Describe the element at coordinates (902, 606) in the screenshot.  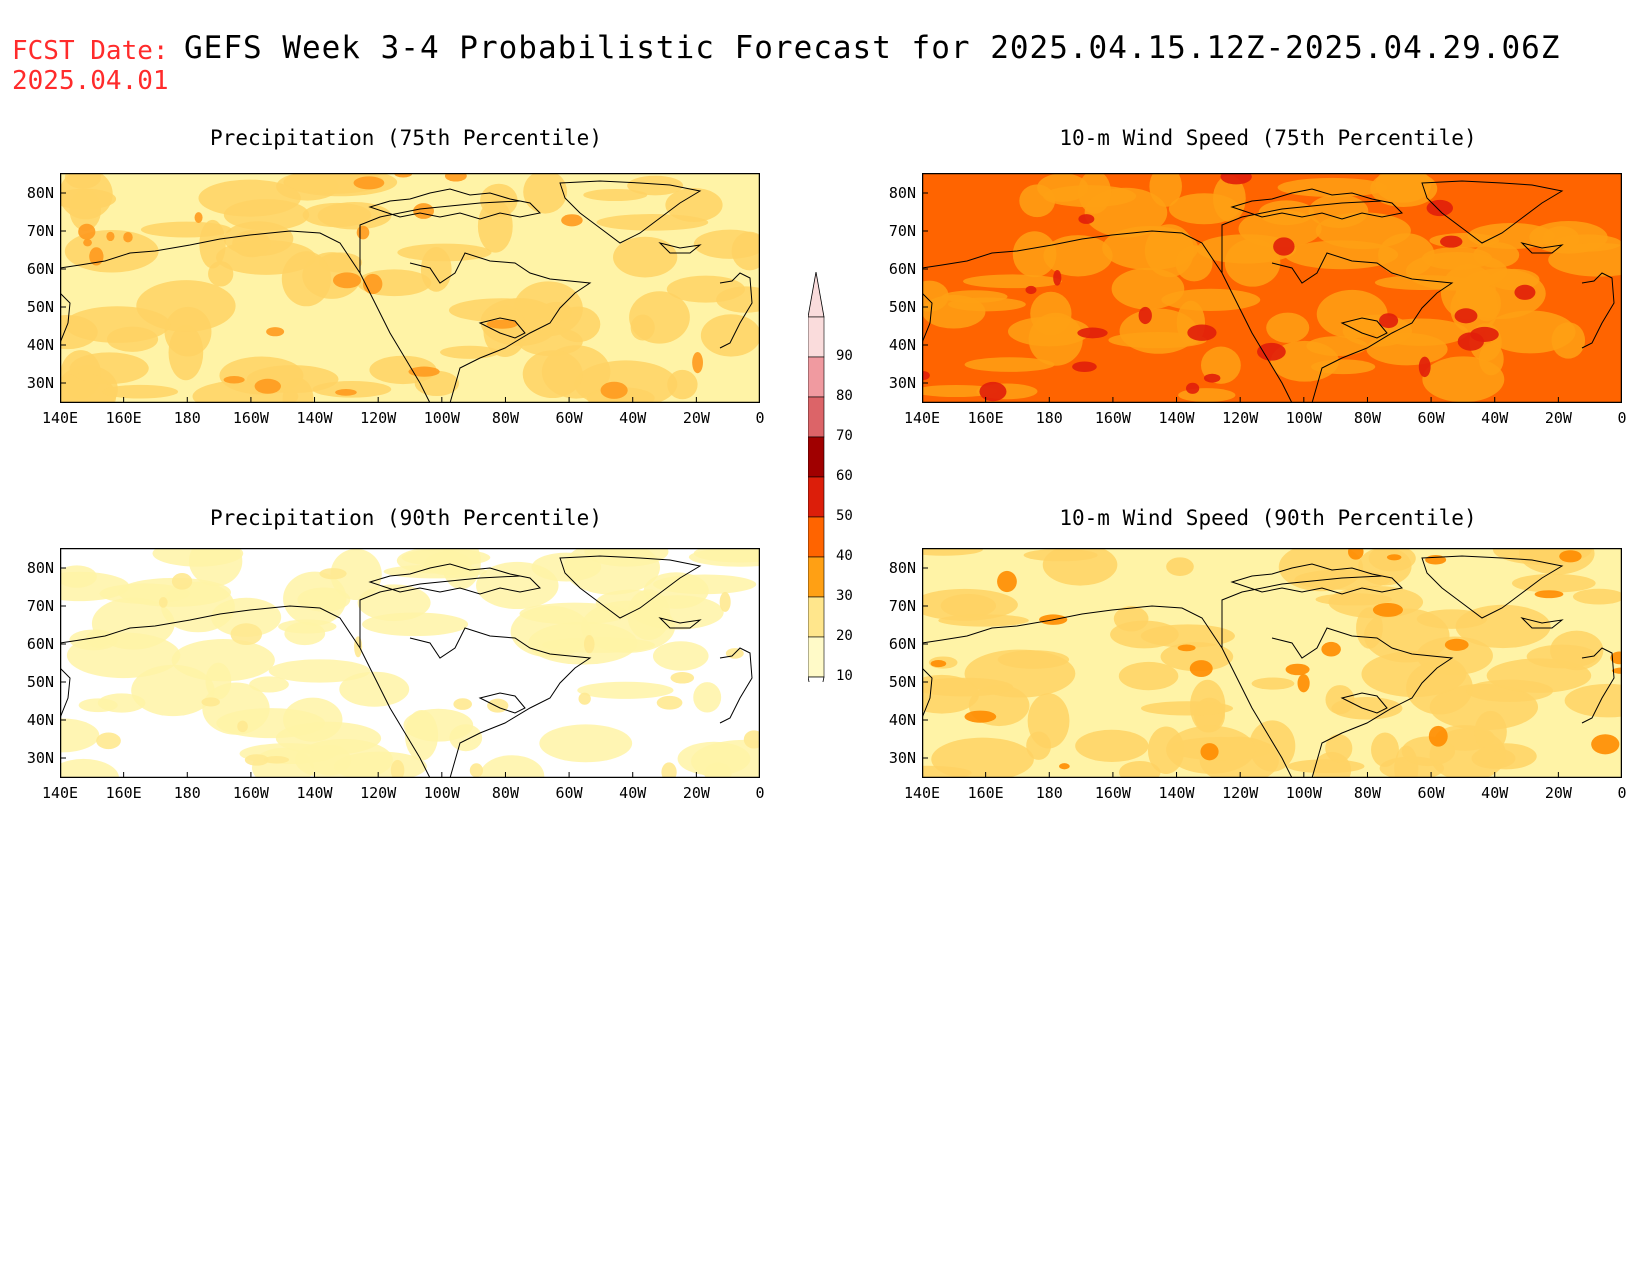
I see `lat-tick-label: 70N` at that location.